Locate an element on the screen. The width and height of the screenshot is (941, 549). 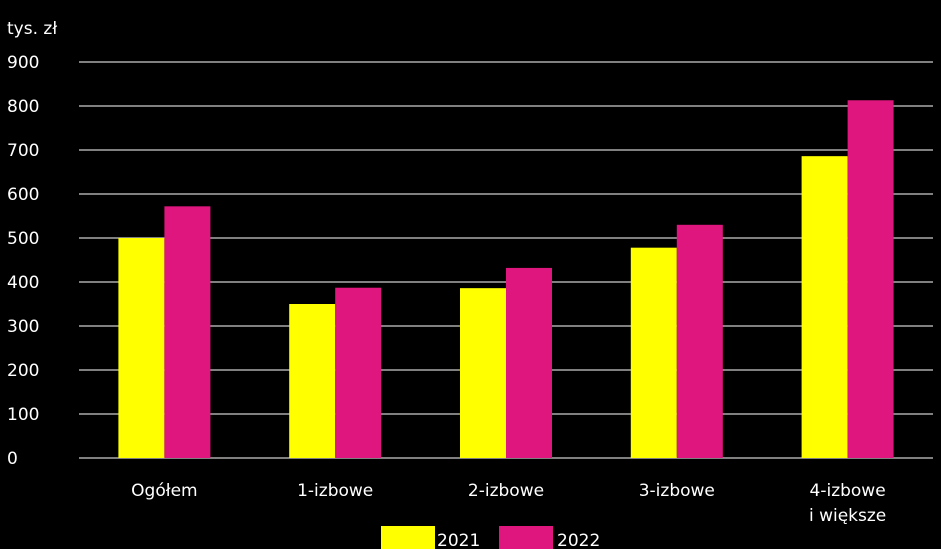
y-tick-label-100: 100 is located at coordinates (23, 415).